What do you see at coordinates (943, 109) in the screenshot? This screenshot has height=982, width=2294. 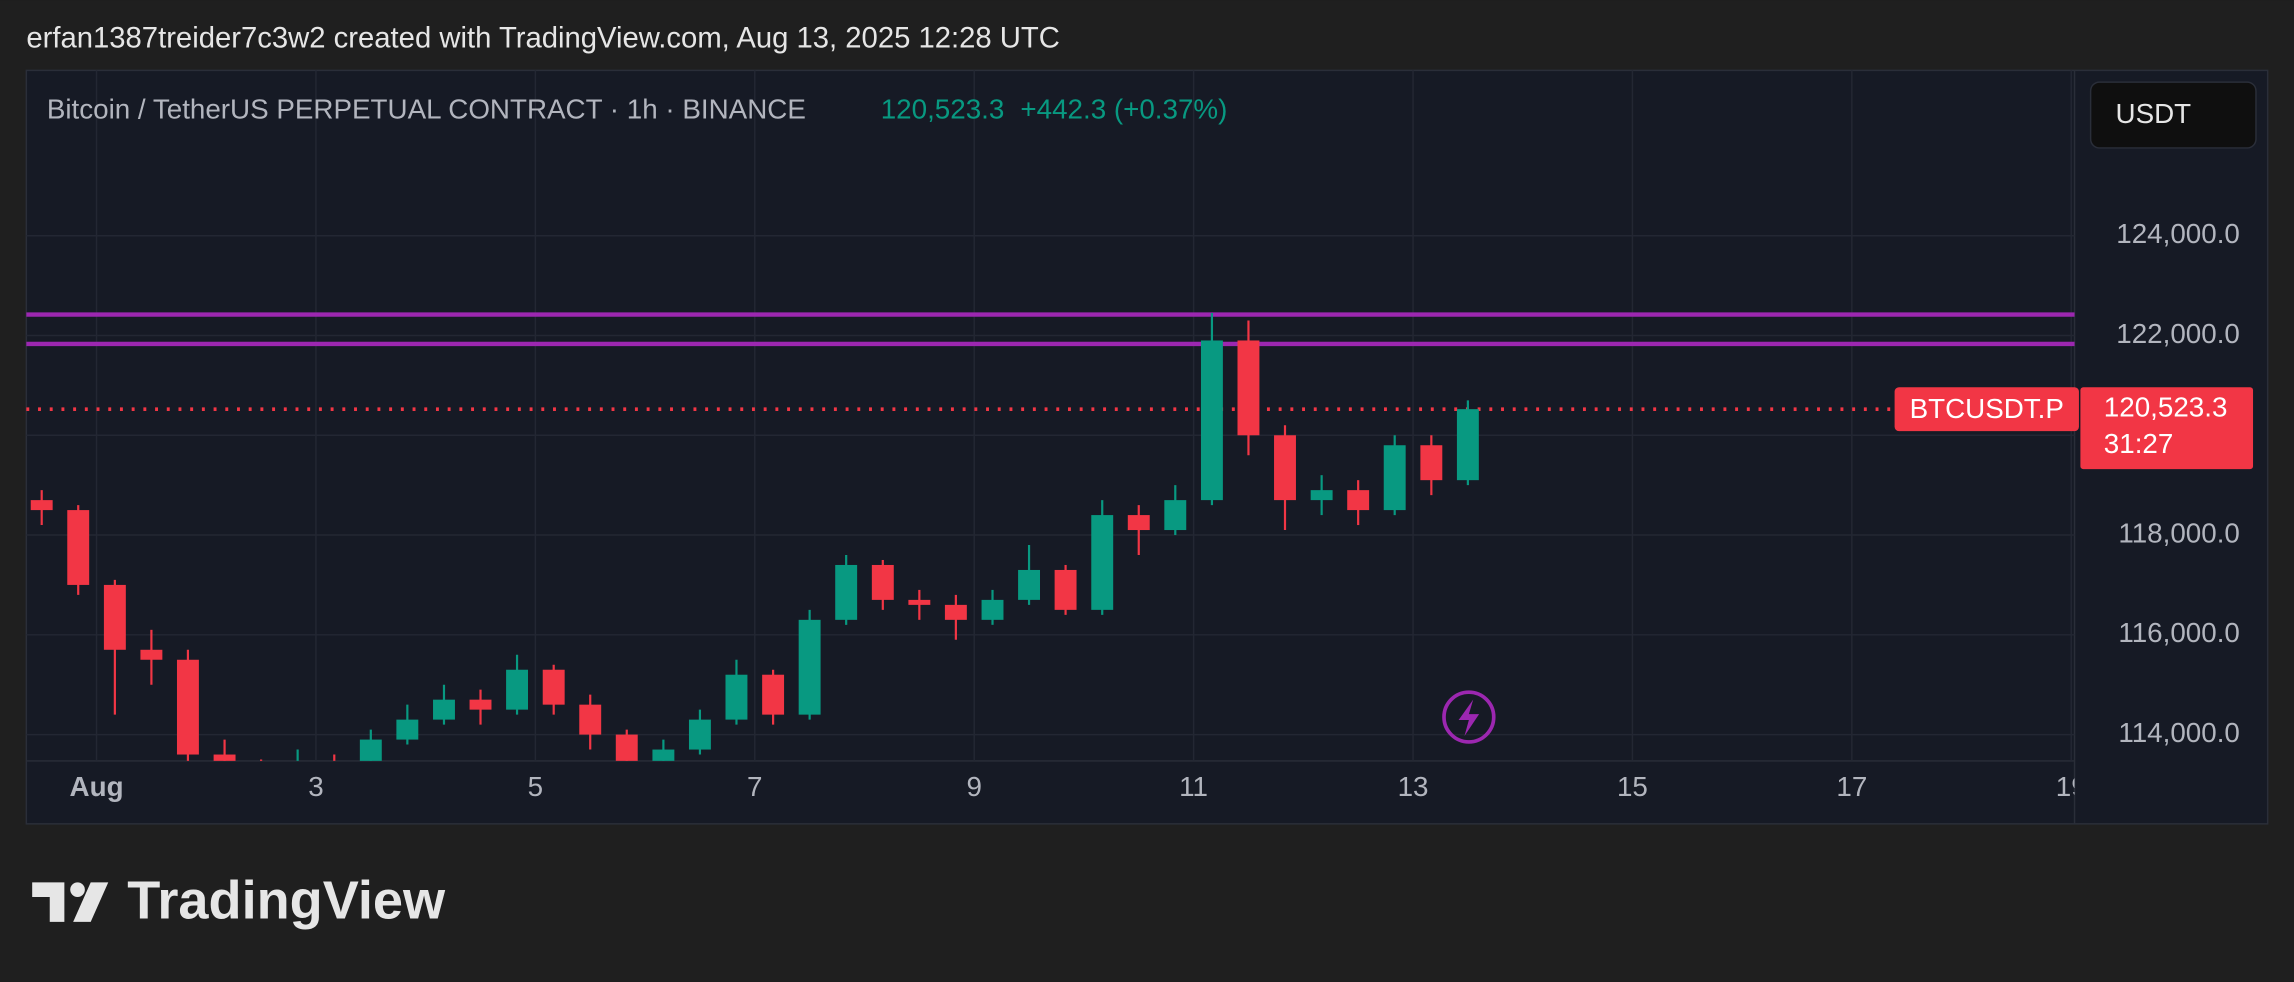 I see `legend-price: 120,523.3` at bounding box center [943, 109].